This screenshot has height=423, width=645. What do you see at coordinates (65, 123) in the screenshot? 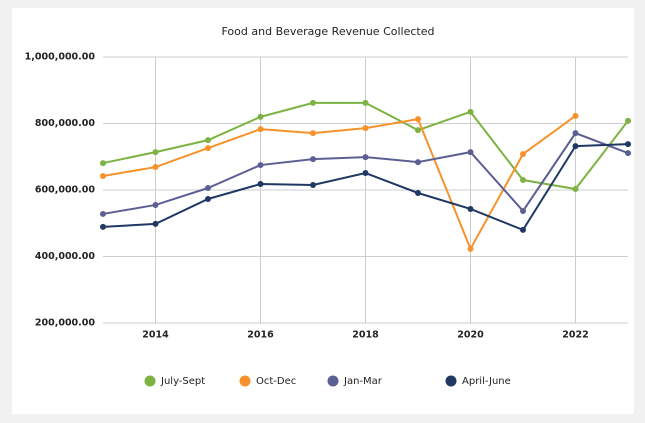
I see `y-tick-label: 800,000.00` at bounding box center [65, 123].